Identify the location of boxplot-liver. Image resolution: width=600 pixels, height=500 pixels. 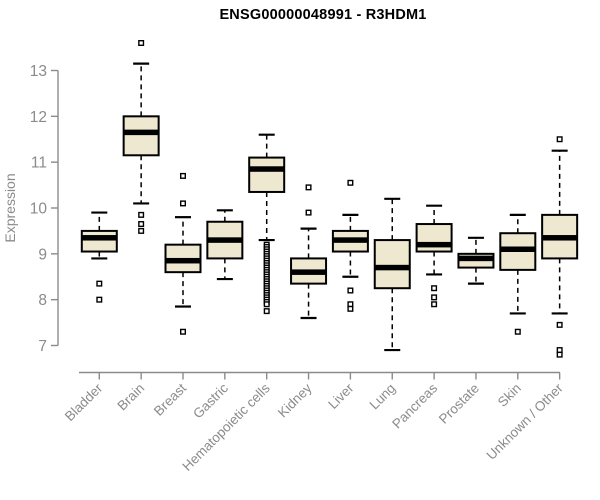
(350, 245).